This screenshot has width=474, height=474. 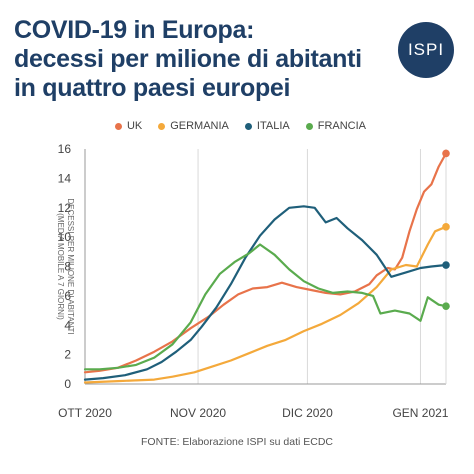 I want to click on y-tick-label: 16, so click(x=65, y=149).